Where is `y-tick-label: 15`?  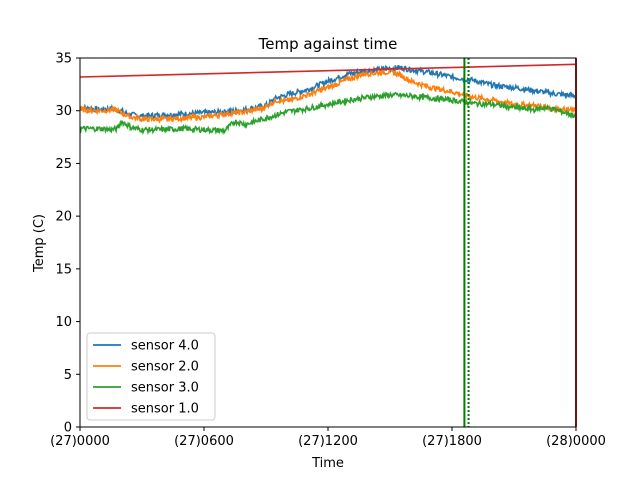
y-tick-label: 15 is located at coordinates (63, 269).